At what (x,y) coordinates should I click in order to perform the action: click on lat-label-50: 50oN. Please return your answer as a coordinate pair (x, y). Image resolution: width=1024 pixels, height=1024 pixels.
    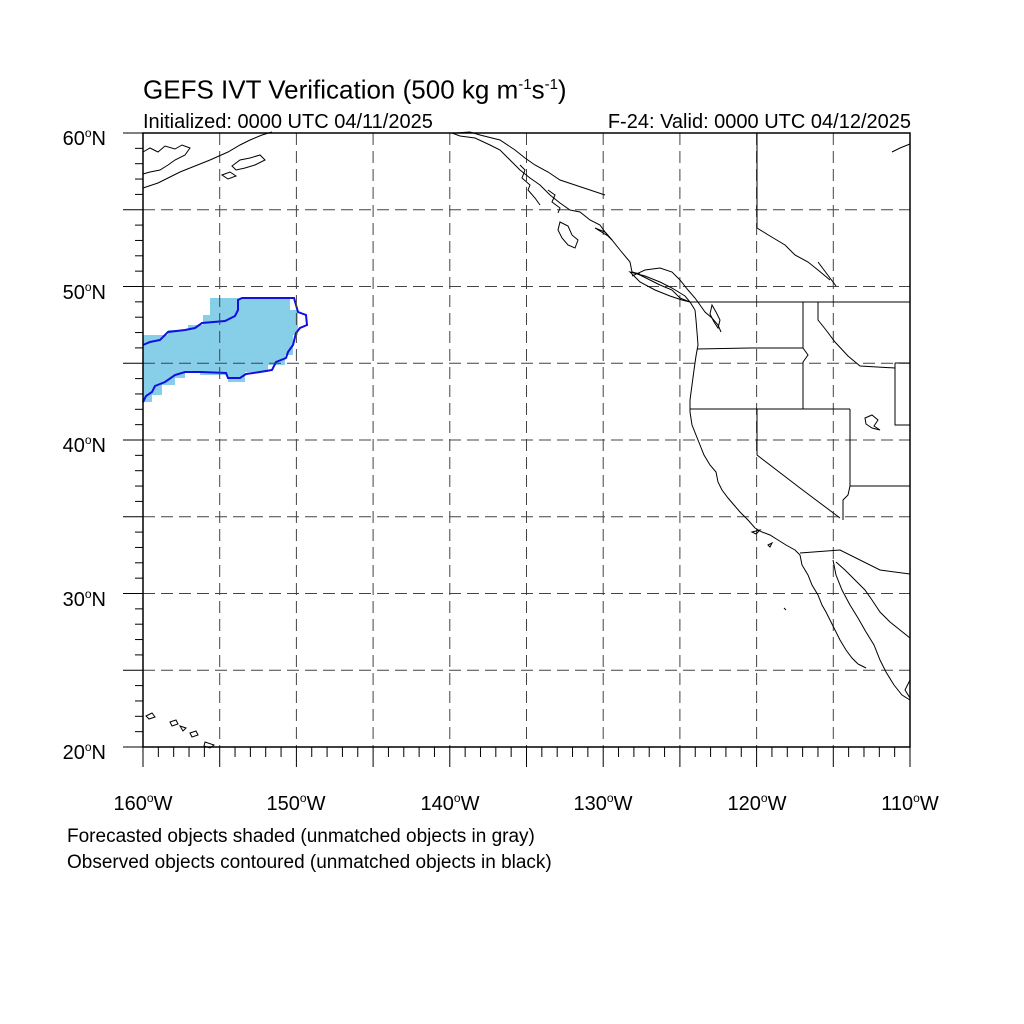
    Looking at the image, I should click on (84, 292).